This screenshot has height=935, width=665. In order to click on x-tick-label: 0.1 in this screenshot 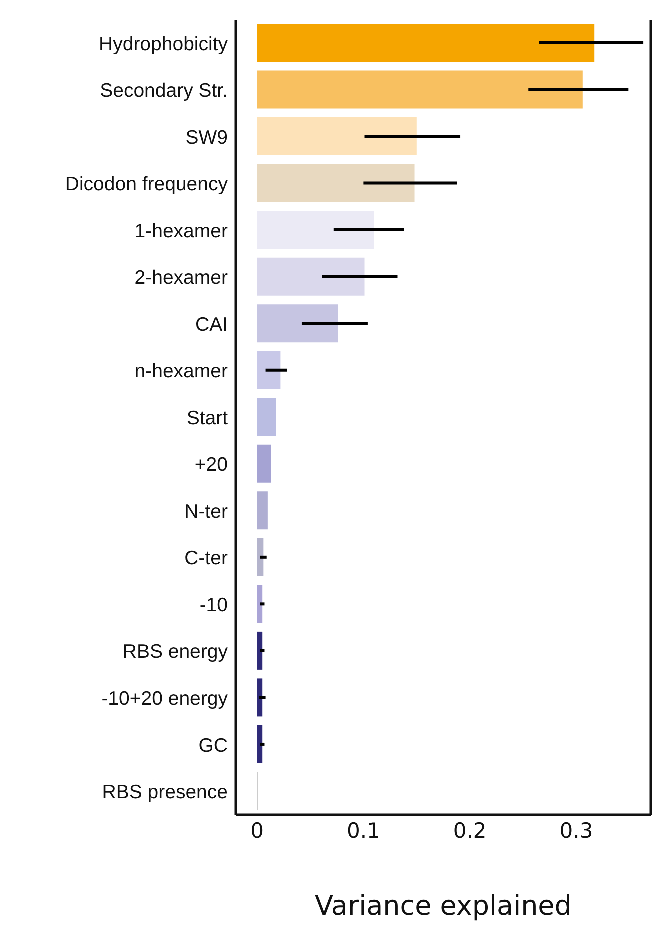, I will do `click(363, 830)`.